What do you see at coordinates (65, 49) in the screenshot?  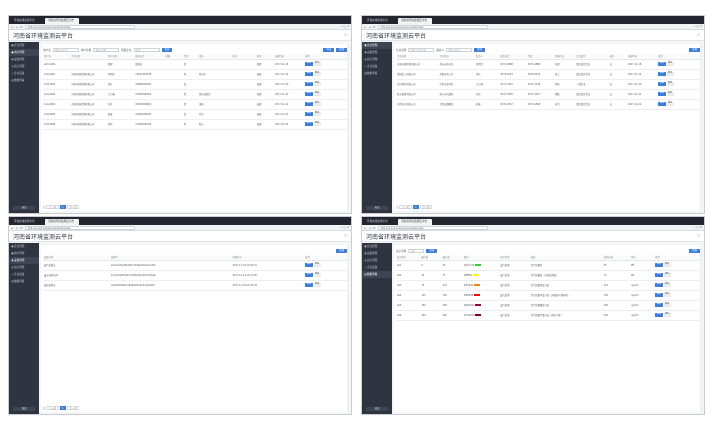 I see `username-input: 请输入用户名` at bounding box center [65, 49].